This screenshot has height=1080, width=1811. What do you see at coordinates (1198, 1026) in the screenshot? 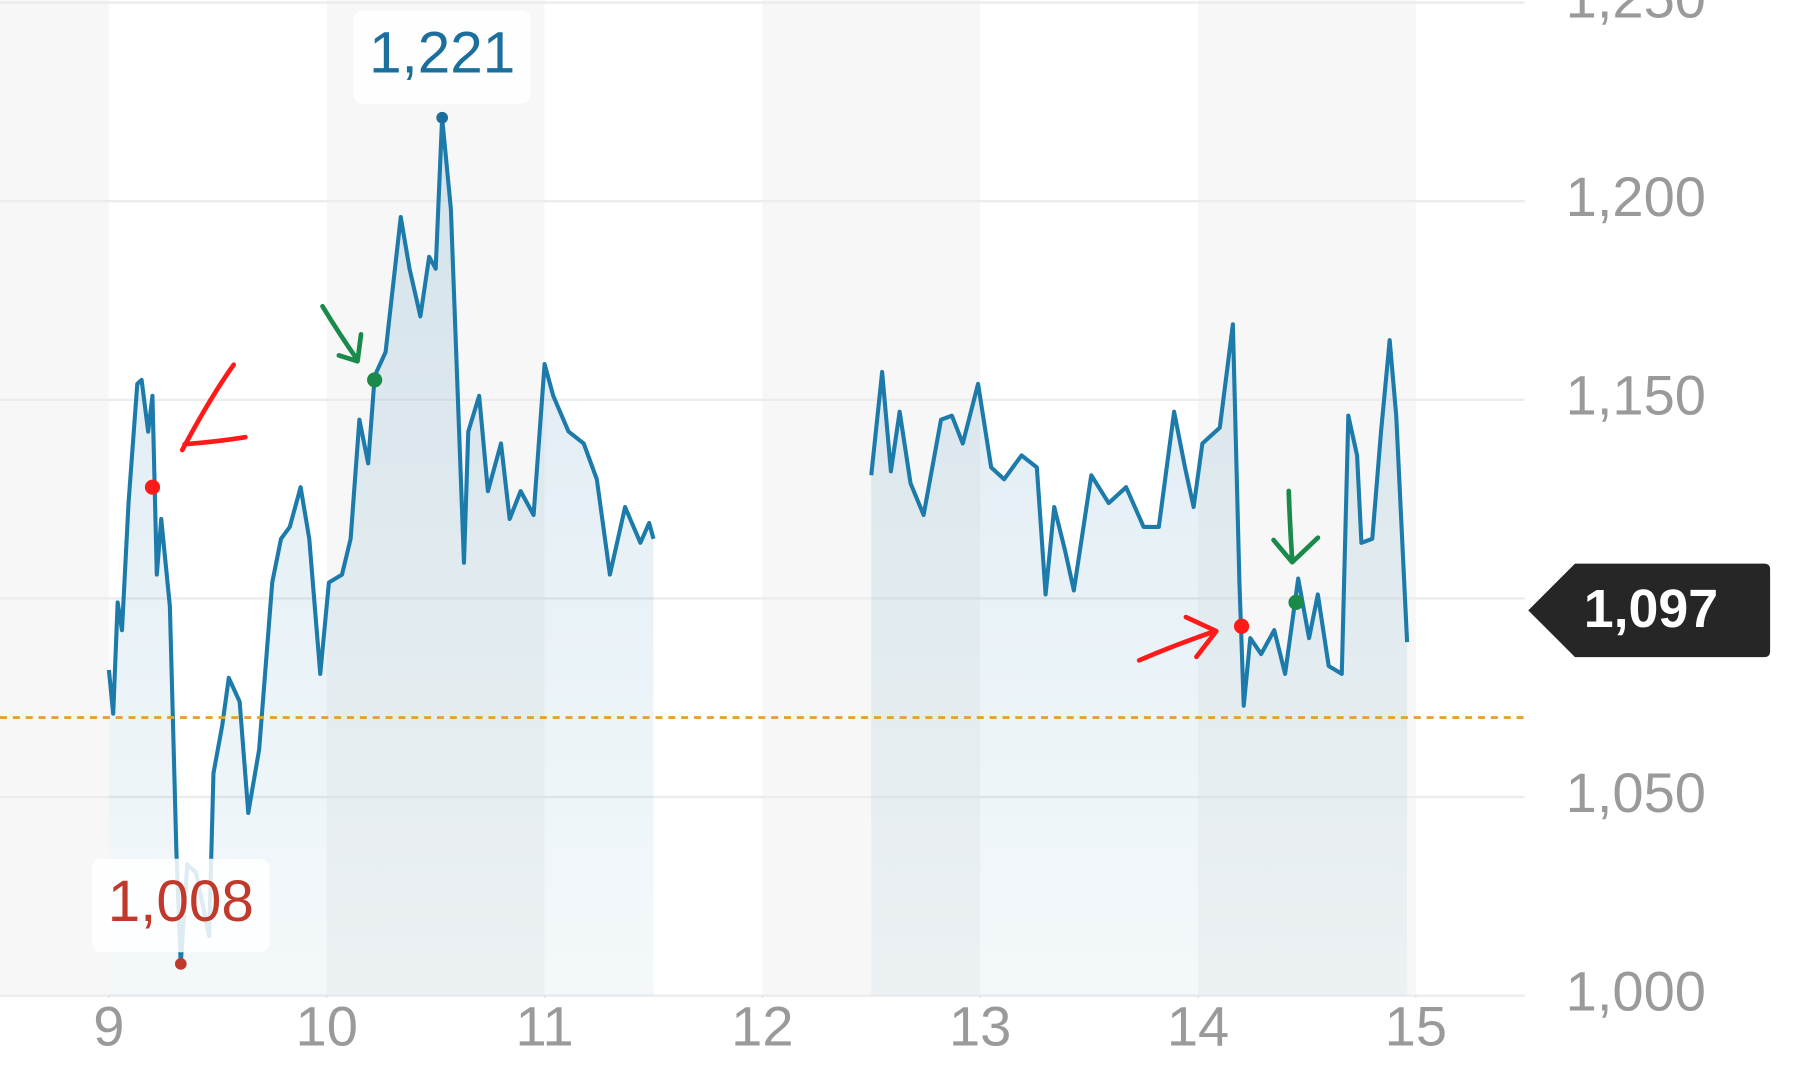
I see `x-tick-label: 14` at bounding box center [1198, 1026].